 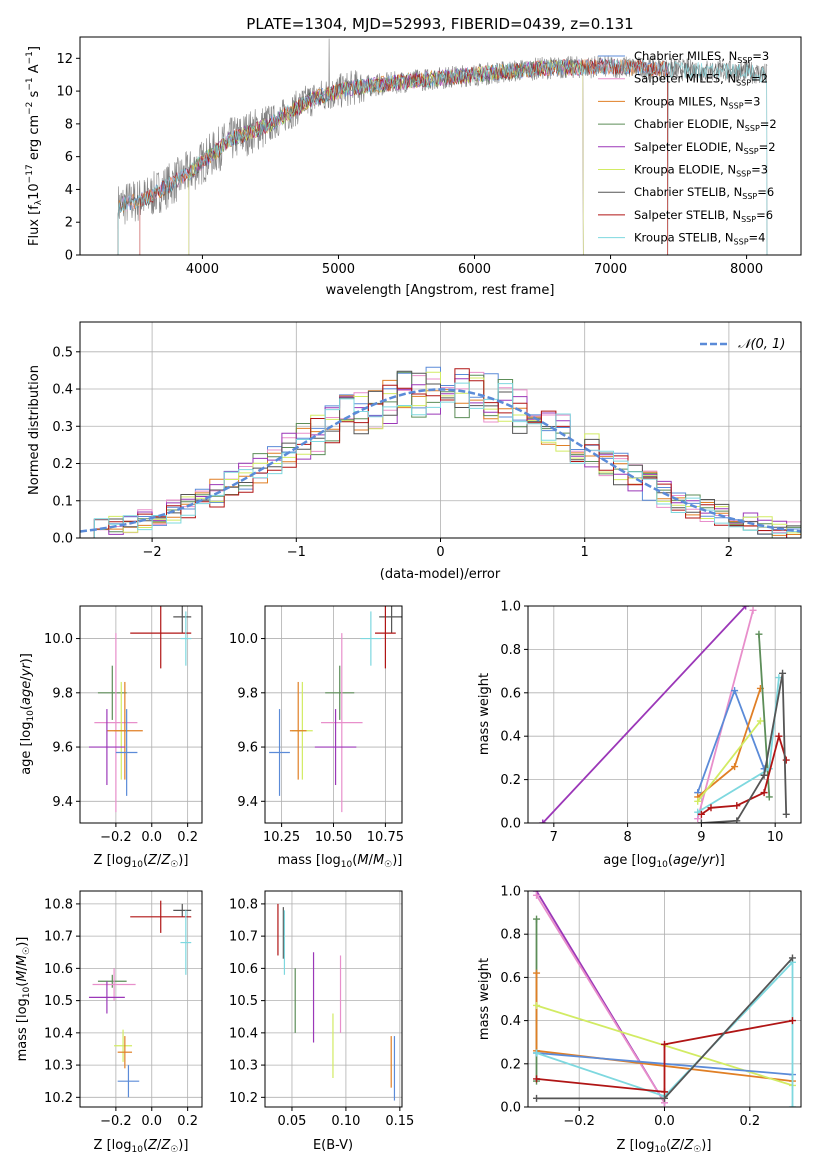 I want to click on mass_vs_Z-ytick-label: 10.4, so click(x=58, y=1033).